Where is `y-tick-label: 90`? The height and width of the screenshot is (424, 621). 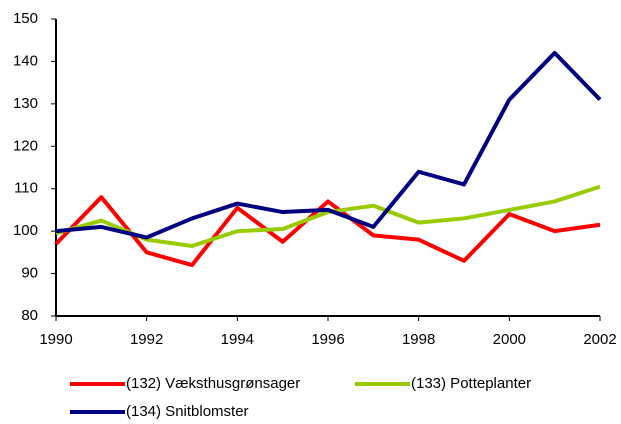
y-tick-label: 90 is located at coordinates (29, 273).